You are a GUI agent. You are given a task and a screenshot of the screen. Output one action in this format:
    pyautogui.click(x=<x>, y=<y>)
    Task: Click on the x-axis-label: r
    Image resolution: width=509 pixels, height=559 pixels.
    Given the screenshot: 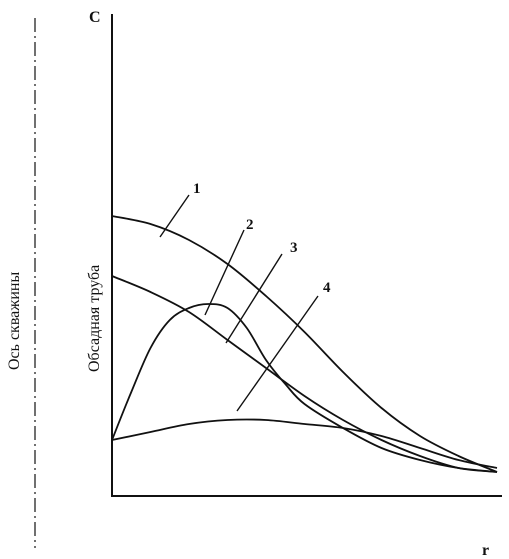 What is the action you would take?
    pyautogui.click(x=485, y=550)
    